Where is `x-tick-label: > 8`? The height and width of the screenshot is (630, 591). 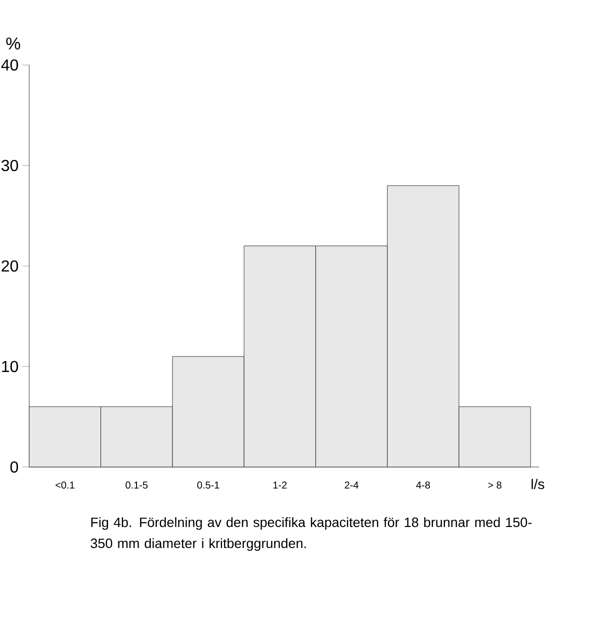 x-tick-label: > 8 is located at coordinates (495, 485).